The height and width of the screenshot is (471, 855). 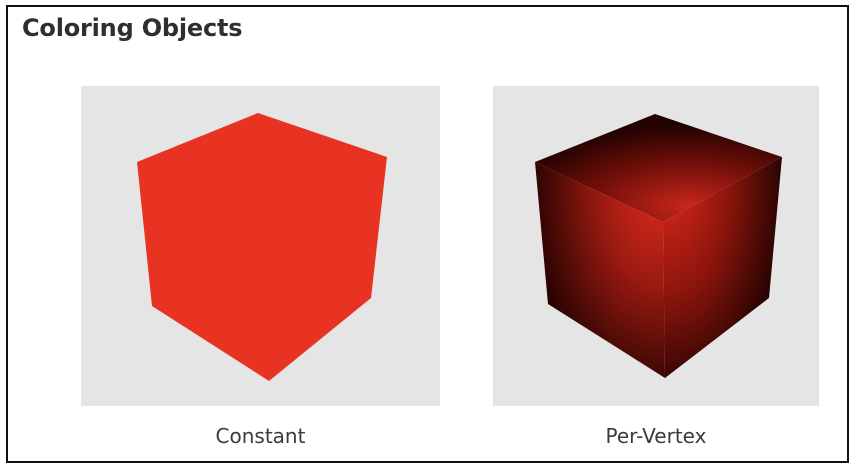 I want to click on cube-right-face, so click(x=722, y=267).